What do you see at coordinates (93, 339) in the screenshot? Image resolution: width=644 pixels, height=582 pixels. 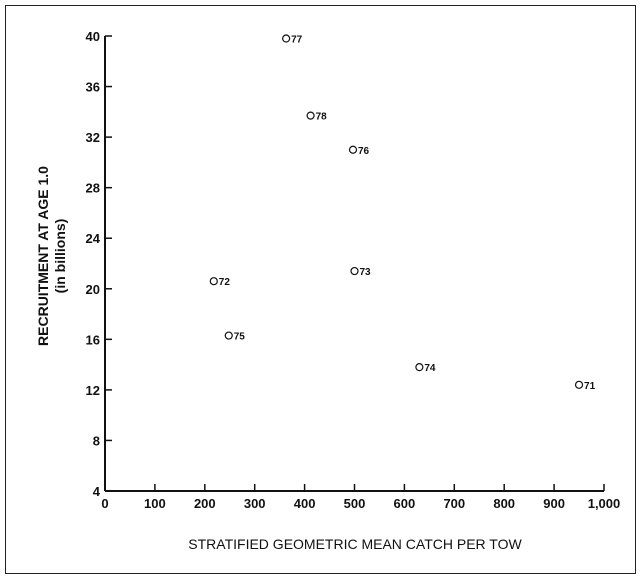 I see `y-tick-label: 16` at bounding box center [93, 339].